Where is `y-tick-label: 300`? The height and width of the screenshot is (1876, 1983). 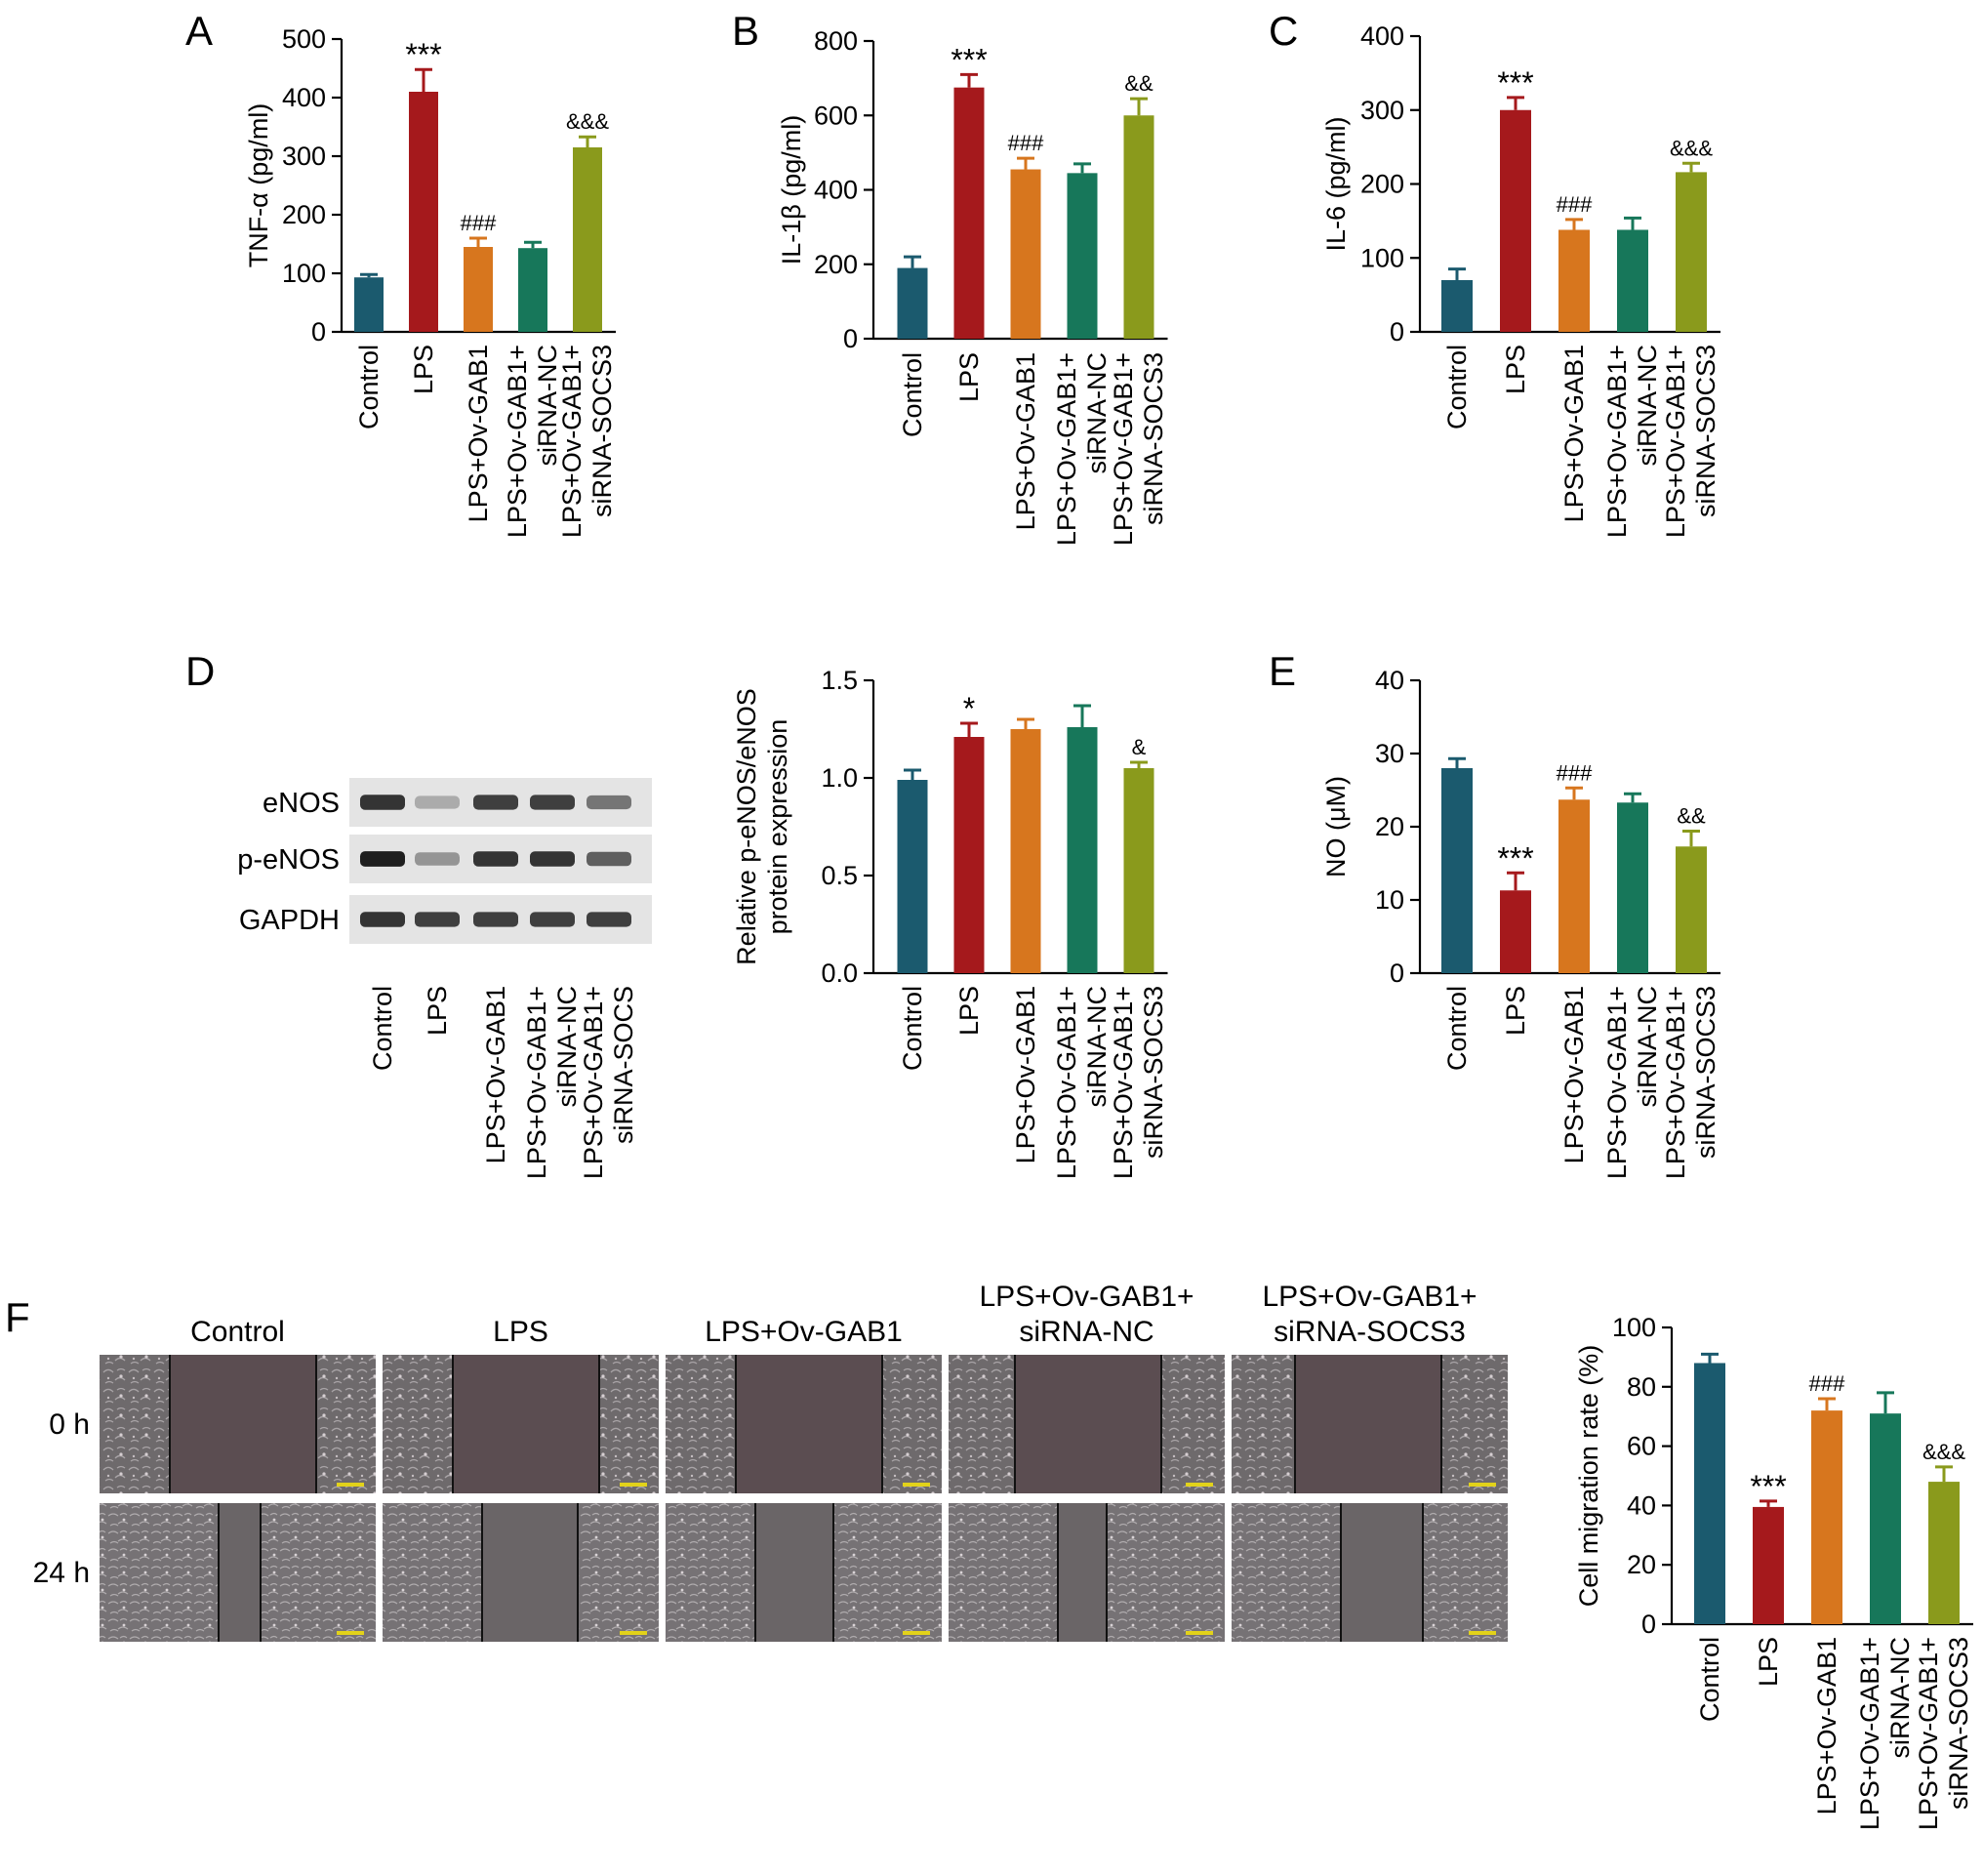 y-tick-label: 300 is located at coordinates (304, 156).